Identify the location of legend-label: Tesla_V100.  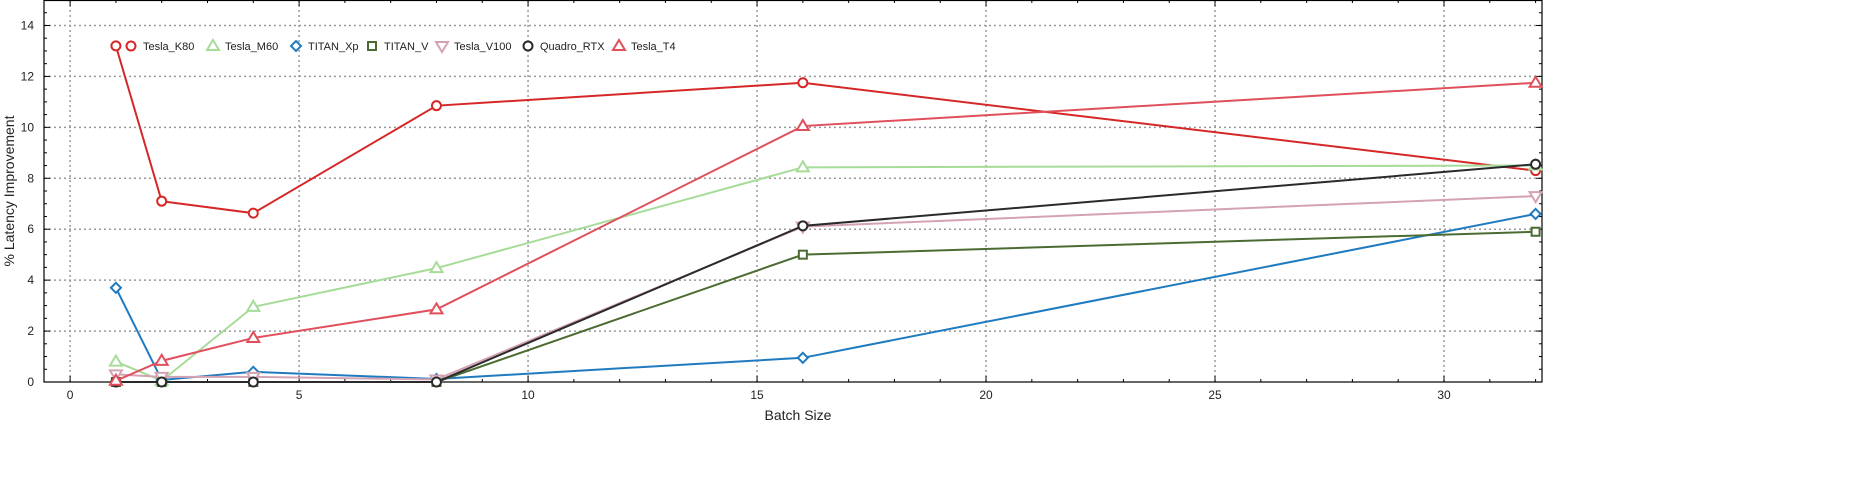
(483, 47).